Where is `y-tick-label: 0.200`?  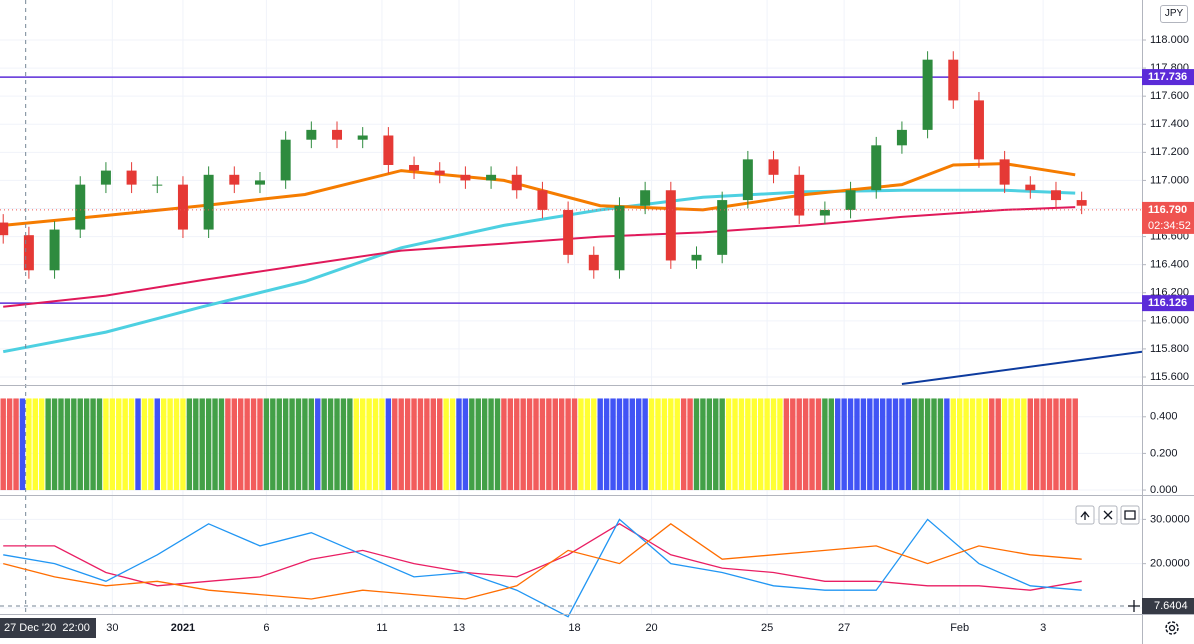
y-tick-label: 0.200 is located at coordinates (1164, 453).